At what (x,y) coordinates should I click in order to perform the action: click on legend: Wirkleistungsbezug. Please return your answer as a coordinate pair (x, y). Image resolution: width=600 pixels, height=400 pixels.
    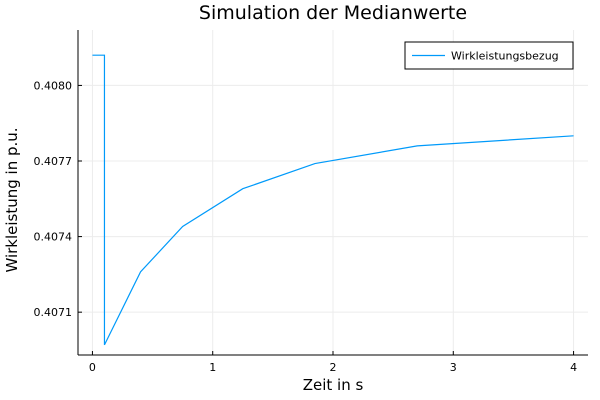
    Looking at the image, I should click on (489, 55).